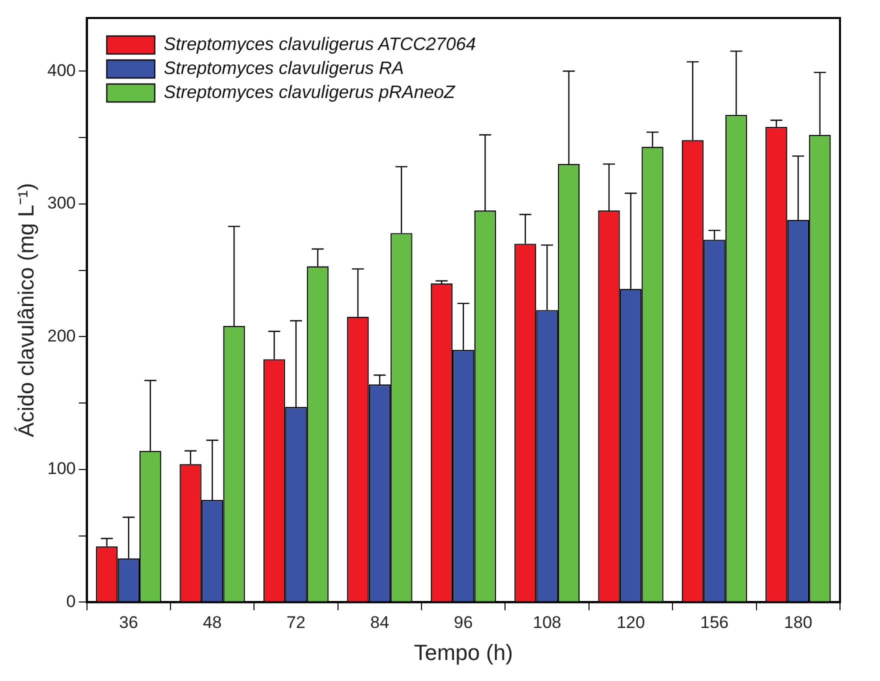 The width and height of the screenshot is (880, 681). I want to click on y-axis-title: Ácido clavulânico (mg L⁻¹), so click(25, 310).